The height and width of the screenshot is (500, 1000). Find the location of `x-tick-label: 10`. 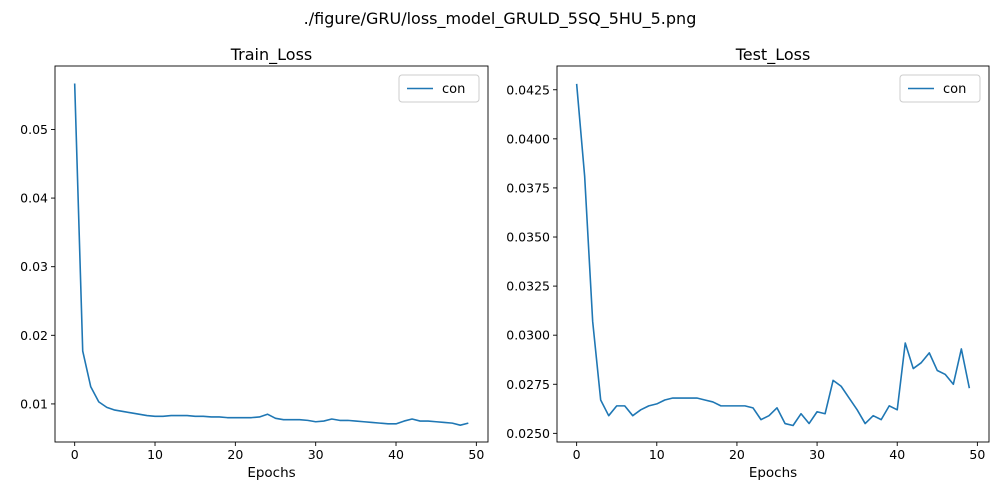

x-tick-label: 10 is located at coordinates (657, 454).